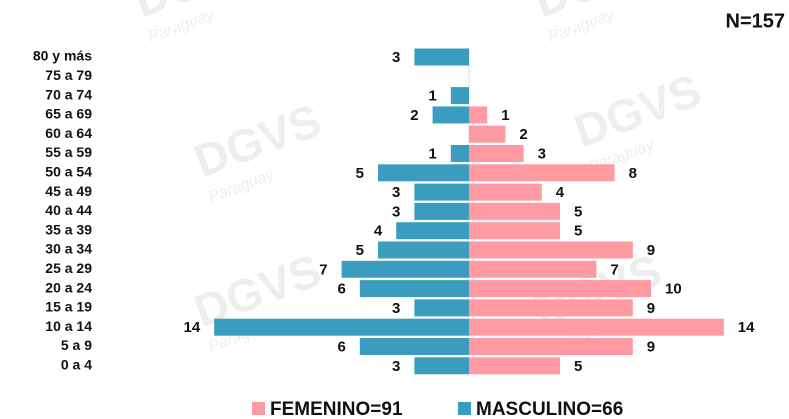 The height and width of the screenshot is (419, 789). What do you see at coordinates (673, 289) in the screenshot?
I see `value-label: 10` at bounding box center [673, 289].